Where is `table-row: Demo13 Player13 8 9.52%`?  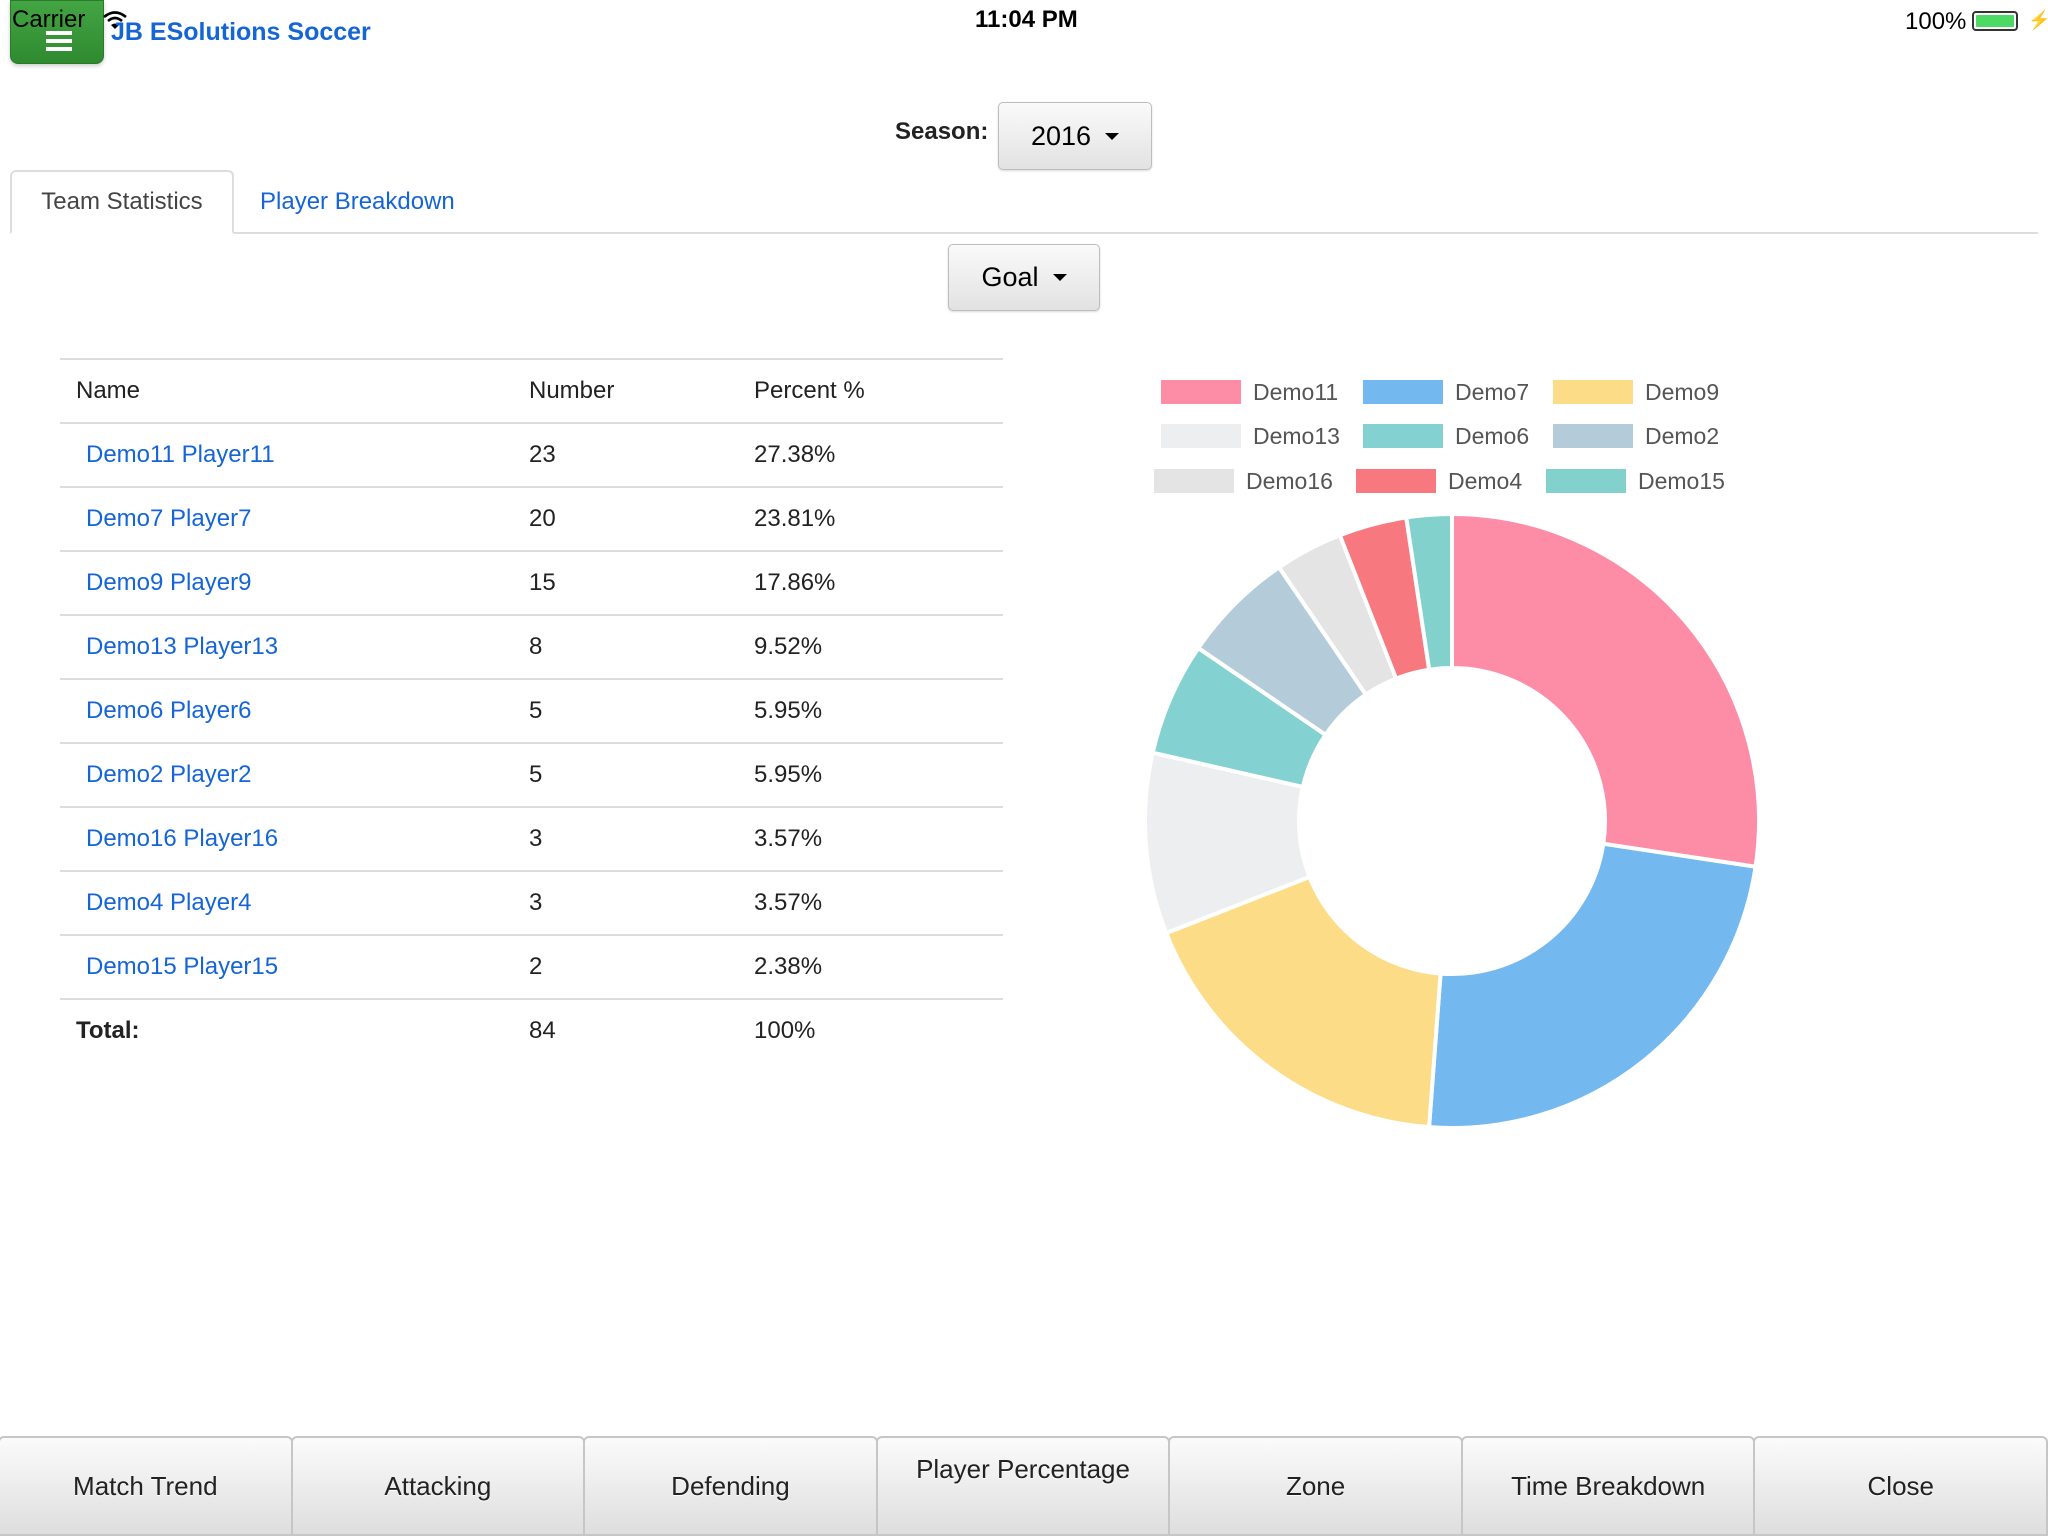
table-row: Demo13 Player13 8 9.52% is located at coordinates (531, 646).